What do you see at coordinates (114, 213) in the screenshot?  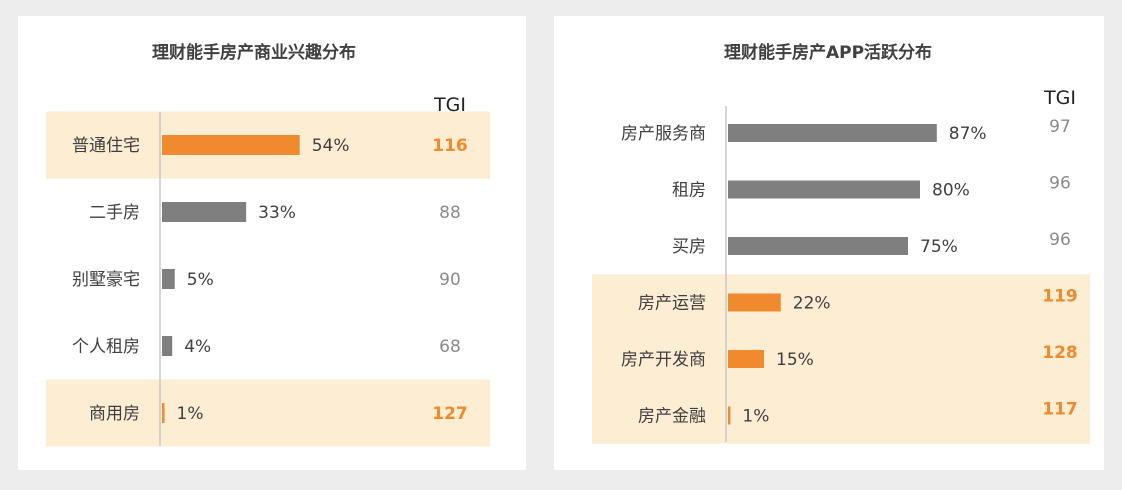 I see `category-label: 二手房` at bounding box center [114, 213].